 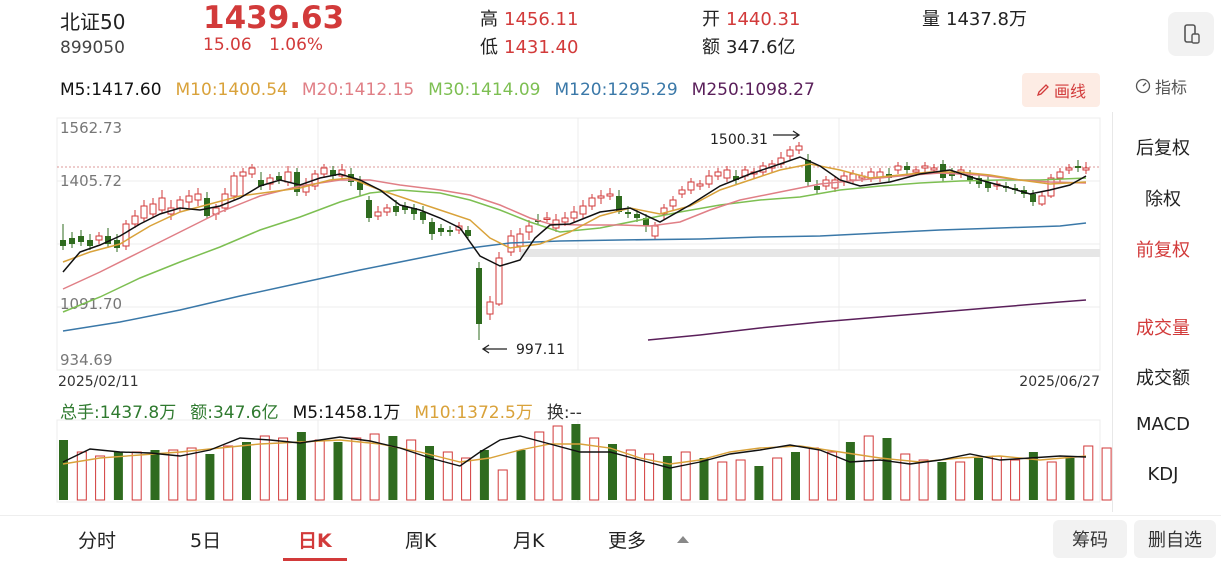 What do you see at coordinates (574, 213) in the screenshot?
I see `ma10-line` at bounding box center [574, 213].